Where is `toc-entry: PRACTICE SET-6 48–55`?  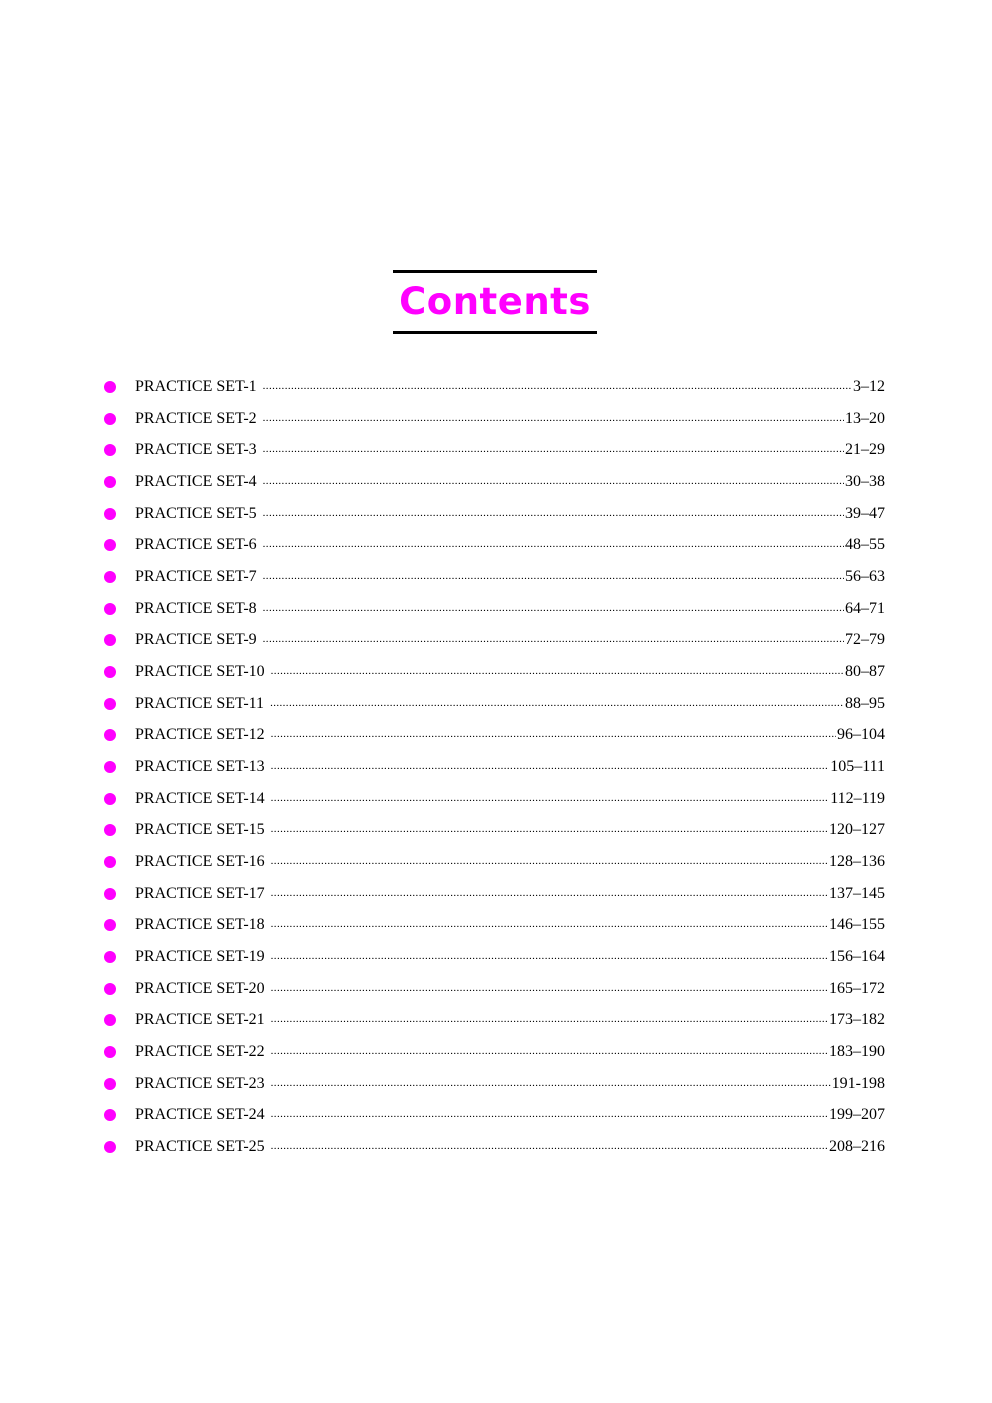 toc-entry: PRACTICE SET-6 48–55 is located at coordinates (494, 545).